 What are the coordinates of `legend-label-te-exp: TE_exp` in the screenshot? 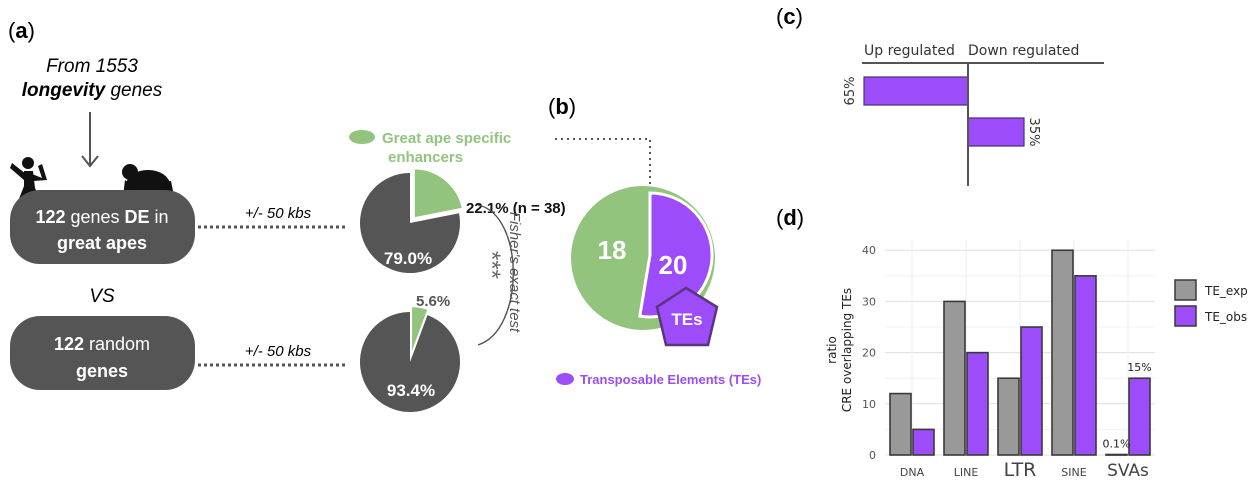 It's located at (1226, 291).